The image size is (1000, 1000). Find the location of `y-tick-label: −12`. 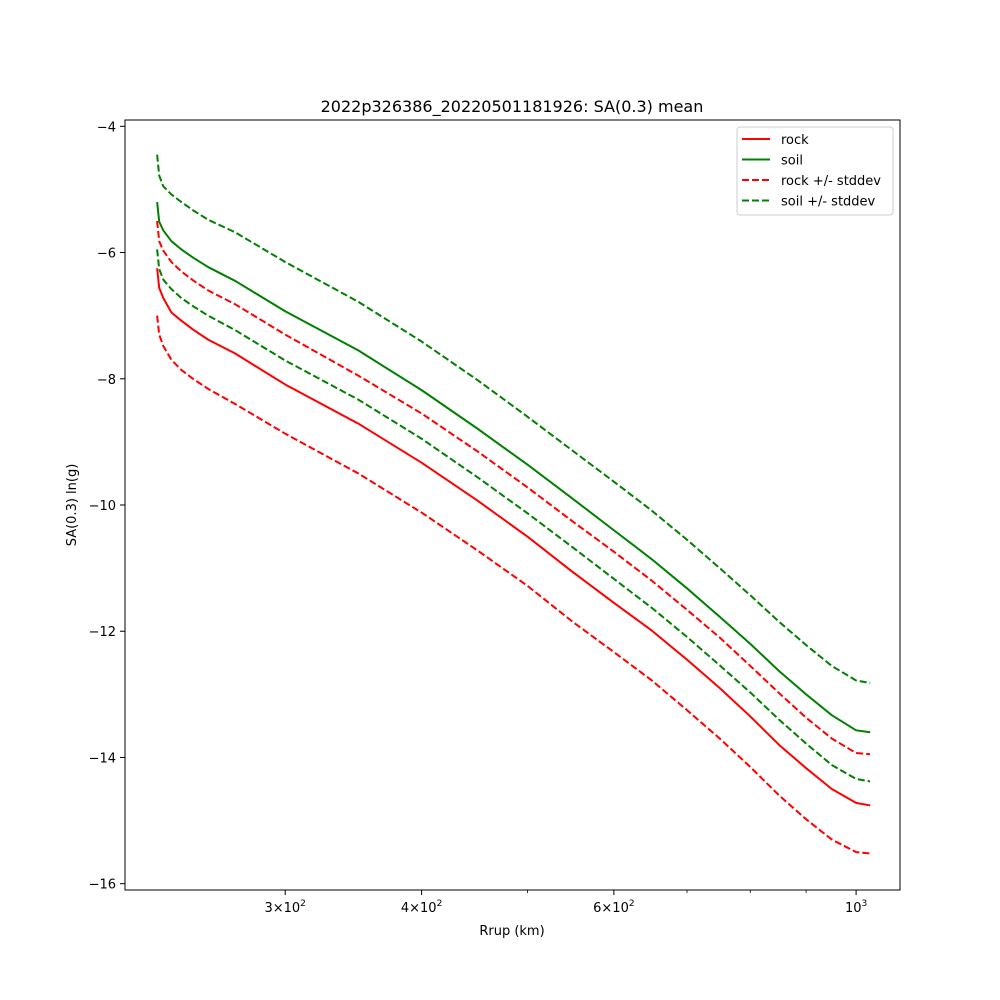

y-tick-label: −12 is located at coordinates (102, 632).